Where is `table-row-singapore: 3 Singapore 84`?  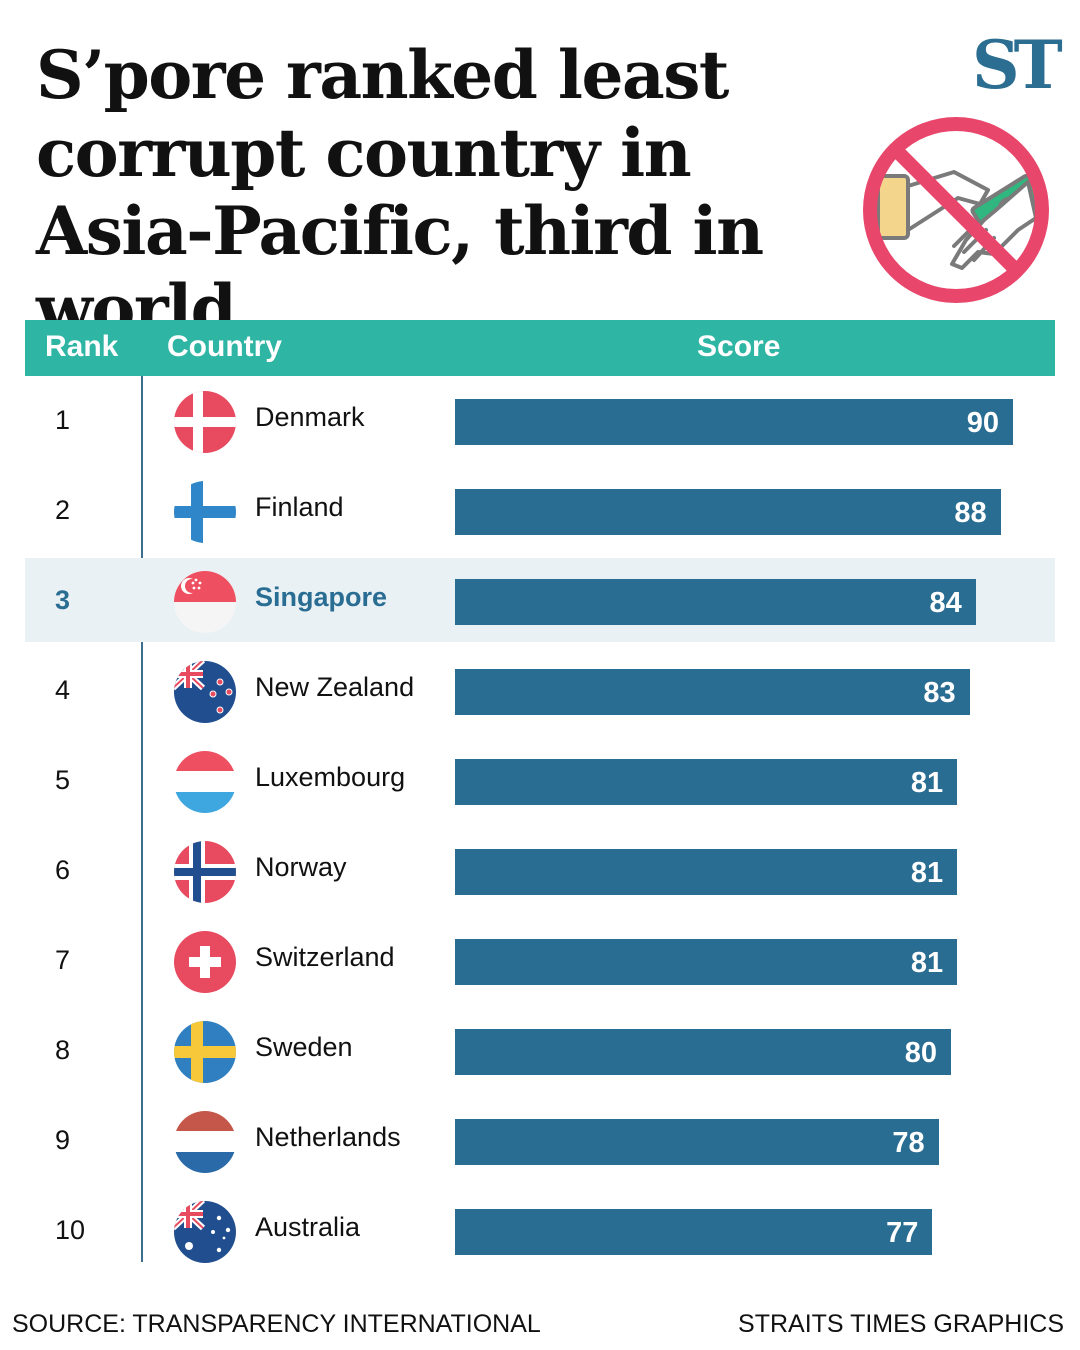 table-row-singapore: 3 Singapore 84 is located at coordinates (540, 600).